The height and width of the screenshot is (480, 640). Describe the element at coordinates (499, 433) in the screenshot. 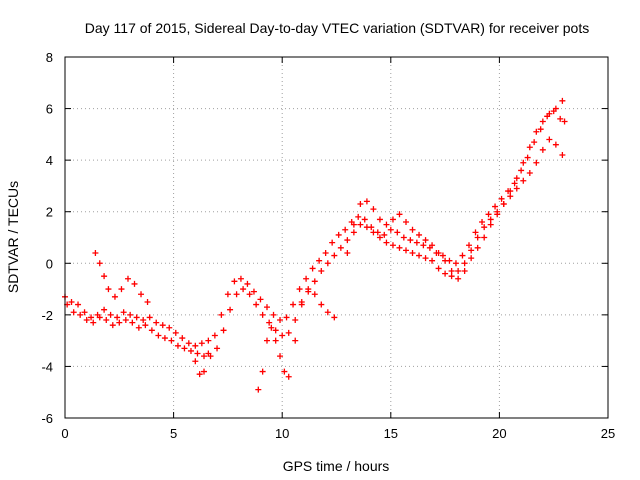

I see `x-tick-label: 20` at that location.